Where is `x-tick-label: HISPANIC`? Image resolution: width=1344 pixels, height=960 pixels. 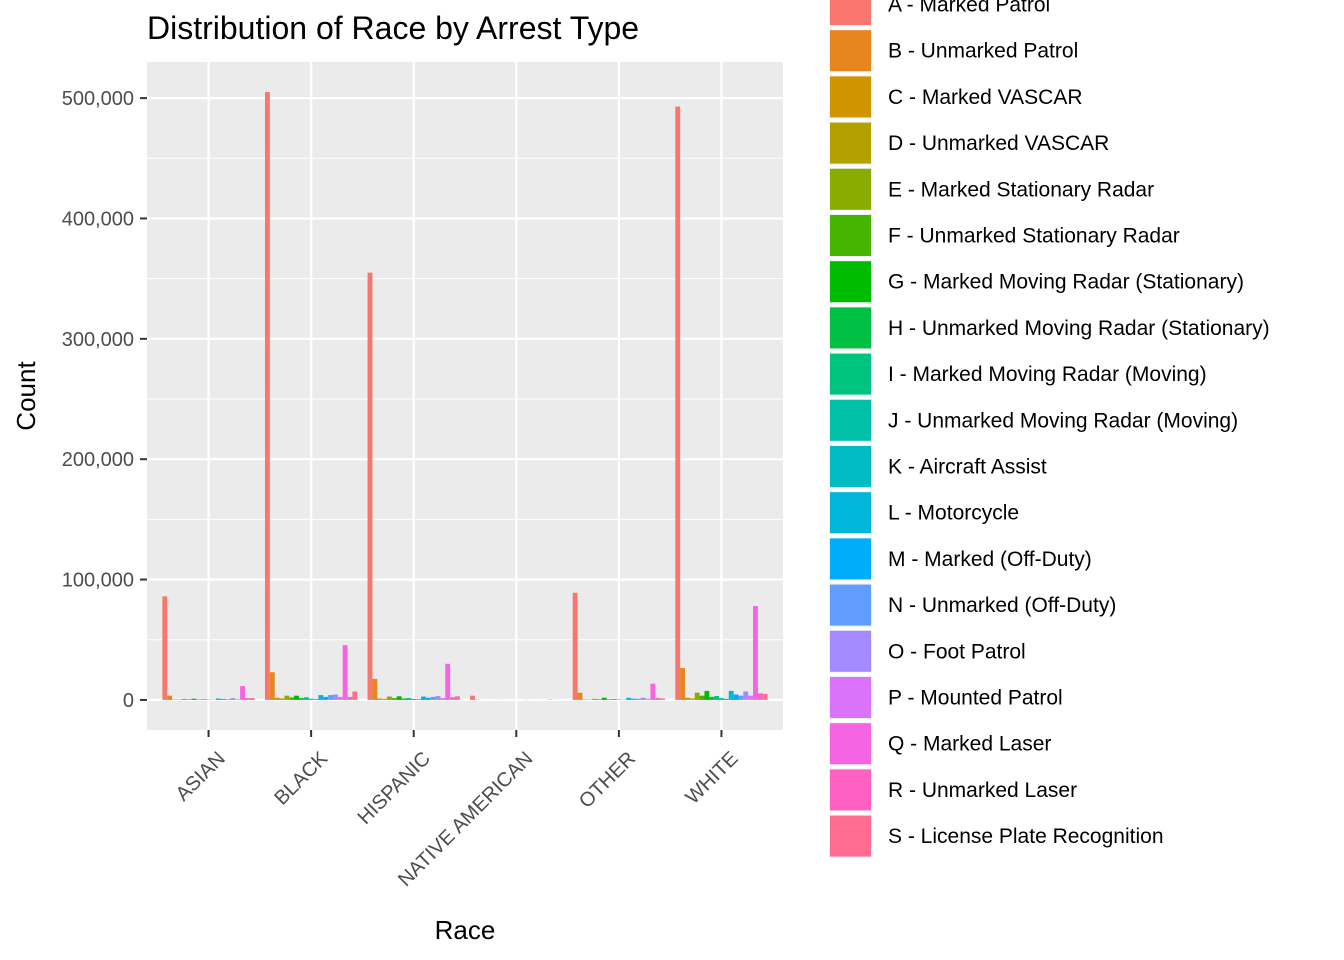 x-tick-label: HISPANIC is located at coordinates (394, 788).